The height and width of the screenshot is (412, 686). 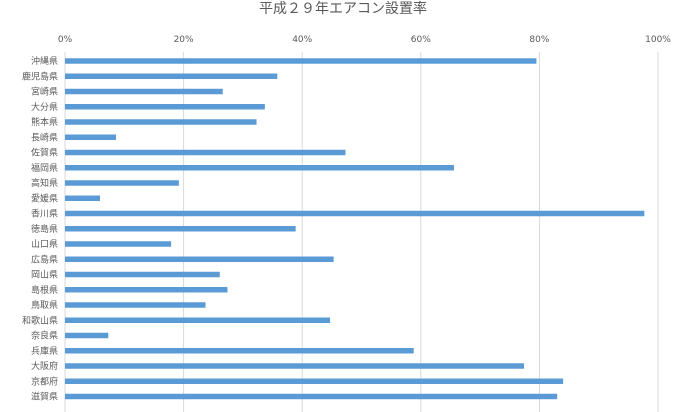 I want to click on category-label: 高知県, so click(x=44, y=183).